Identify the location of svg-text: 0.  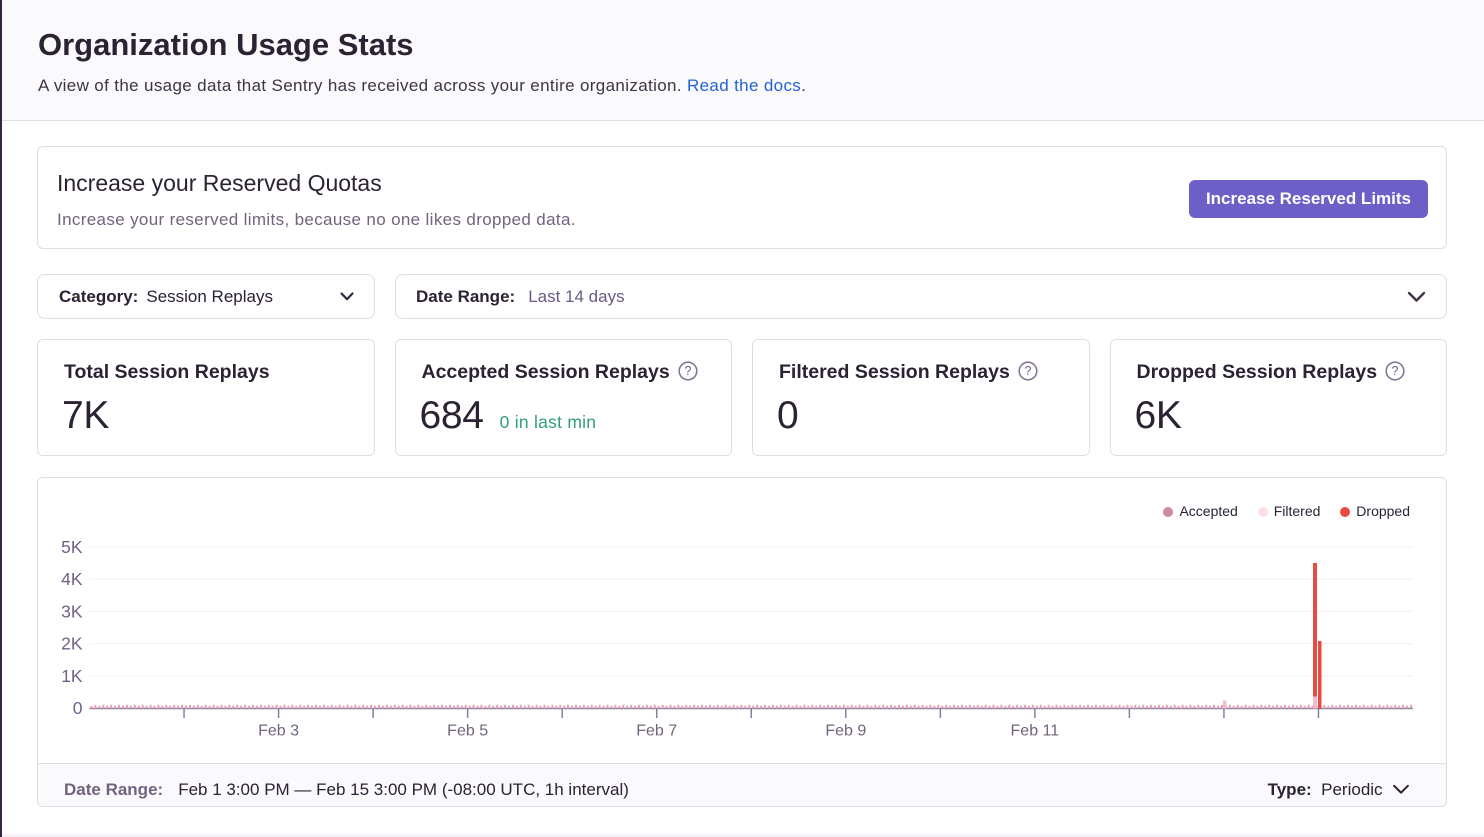
(78, 708).